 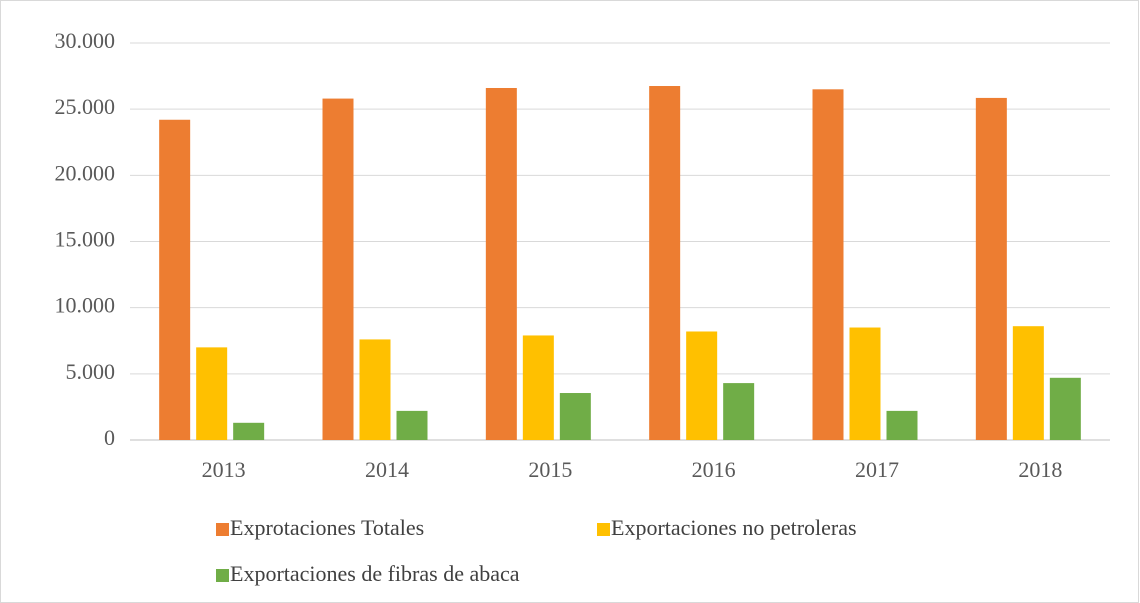 What do you see at coordinates (85, 172) in the screenshot?
I see `y-tick-label: 20.000` at bounding box center [85, 172].